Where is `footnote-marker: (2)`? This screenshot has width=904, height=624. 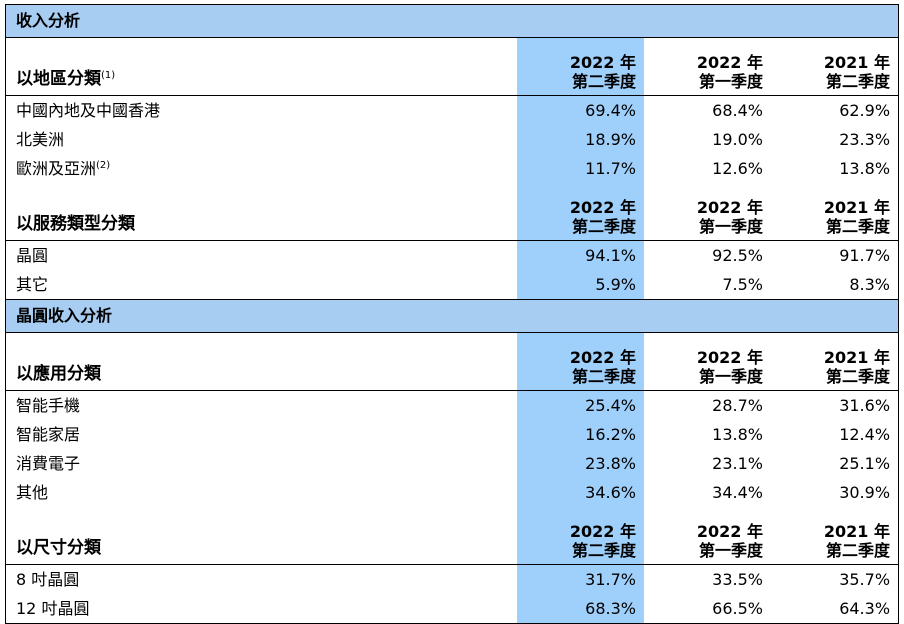
footnote-marker: (2) is located at coordinates (103, 165).